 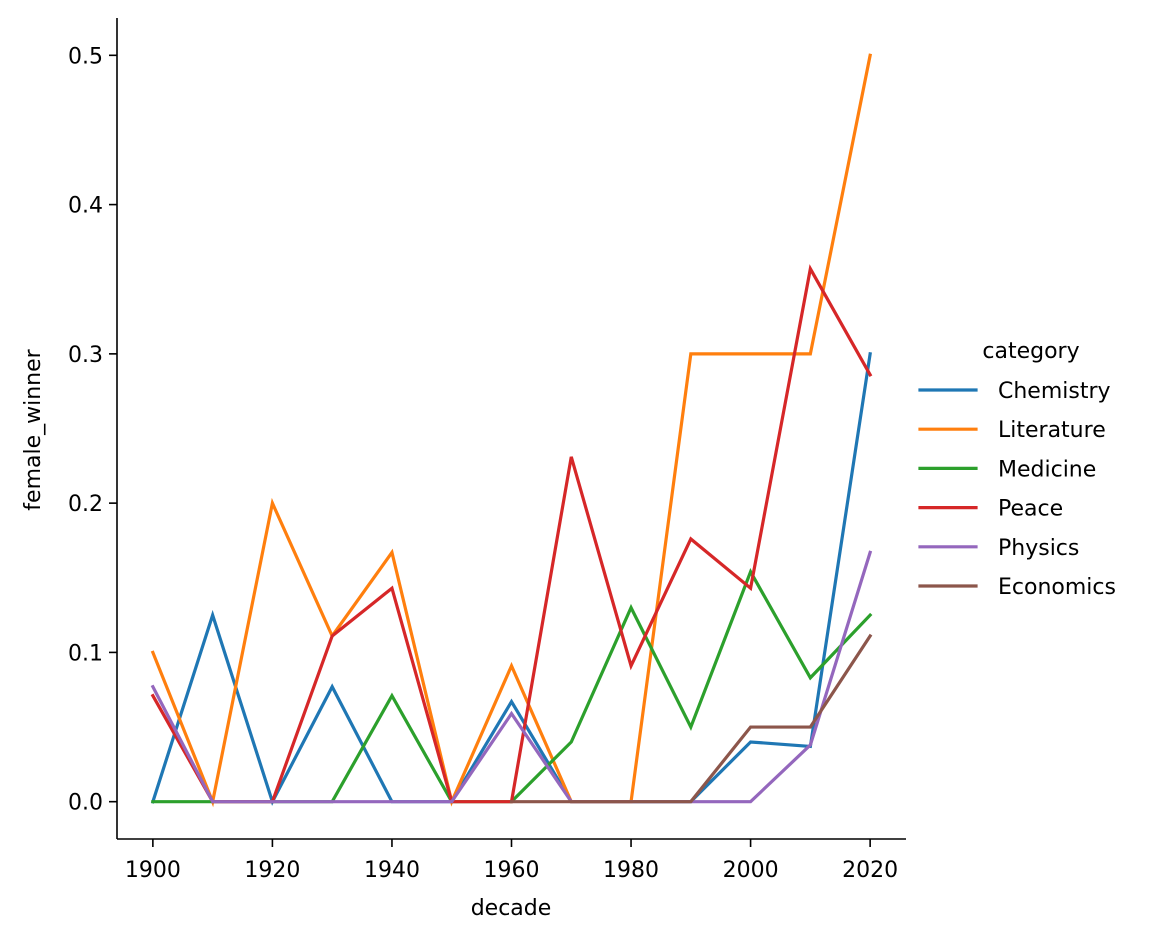 What do you see at coordinates (1030, 351) in the screenshot?
I see `legend-title: category` at bounding box center [1030, 351].